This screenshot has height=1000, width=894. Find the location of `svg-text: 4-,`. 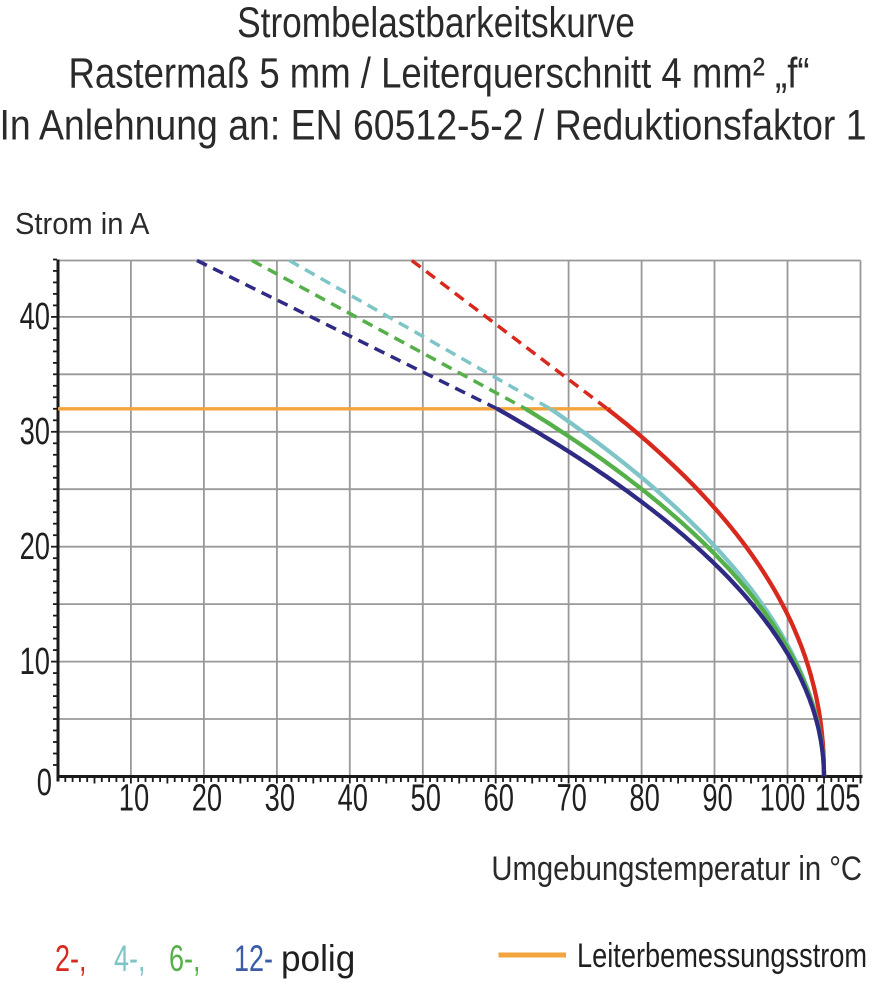

svg-text: 4-, is located at coordinates (130, 958).